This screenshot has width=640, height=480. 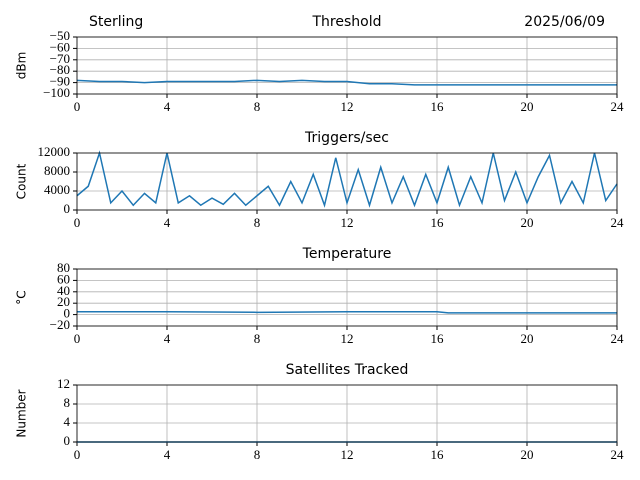 What do you see at coordinates (60, 35) in the screenshot?
I see `y-tick-label: −50` at bounding box center [60, 35].